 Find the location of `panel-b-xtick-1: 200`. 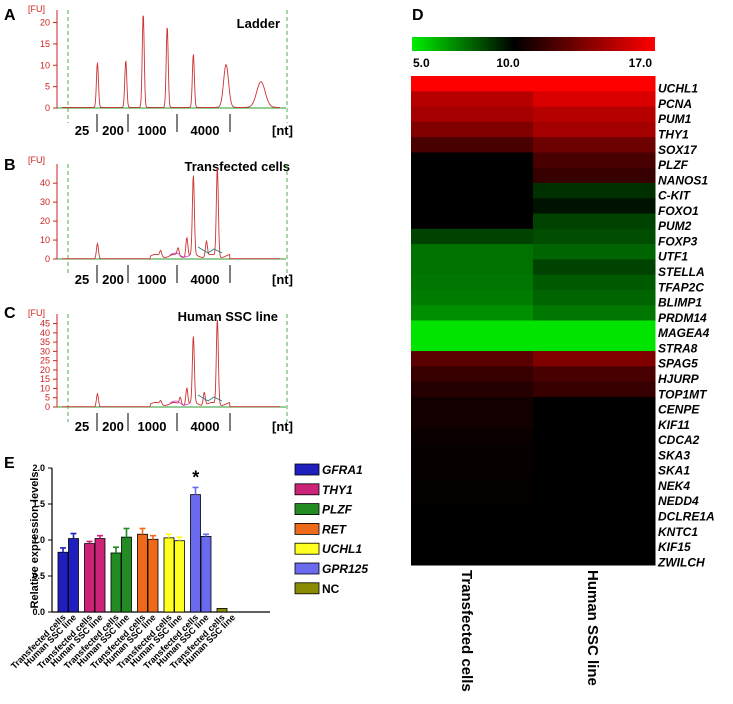

panel-b-xtick-1: 200 is located at coordinates (113, 279).